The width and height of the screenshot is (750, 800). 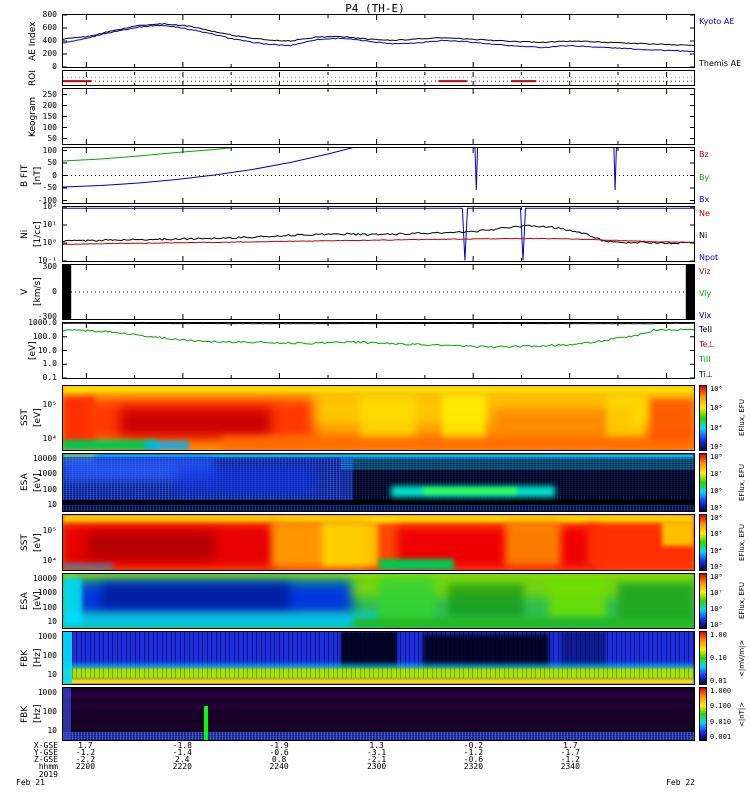 What do you see at coordinates (49, 224) in the screenshot?
I see `y-tick-label: 10¹` at bounding box center [49, 224].